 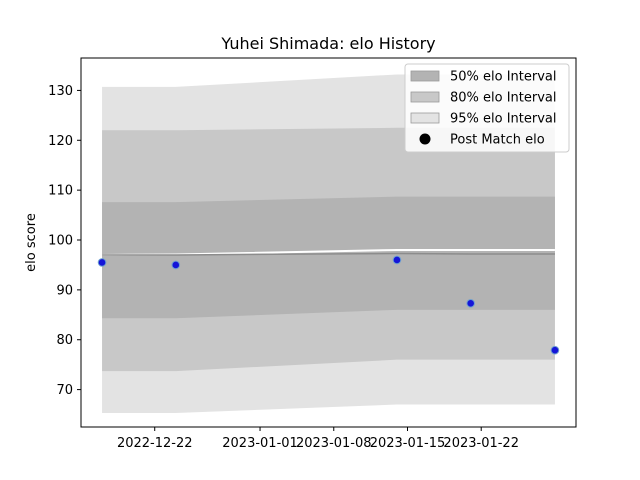 What do you see at coordinates (260, 443) in the screenshot?
I see `x-tick-label: 2023-01-01` at bounding box center [260, 443].